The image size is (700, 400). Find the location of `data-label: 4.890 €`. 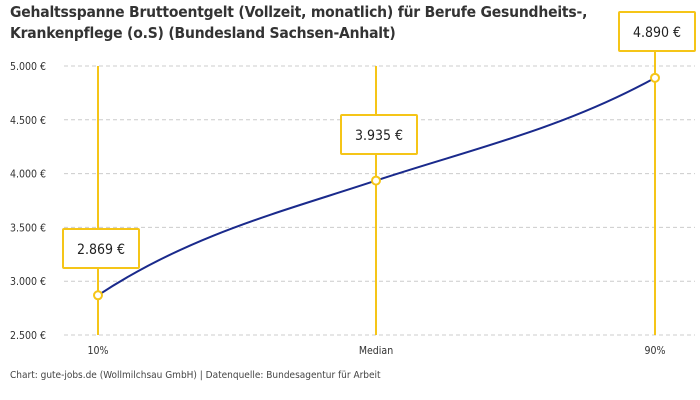

data-label: 4.890 € is located at coordinates (657, 33).